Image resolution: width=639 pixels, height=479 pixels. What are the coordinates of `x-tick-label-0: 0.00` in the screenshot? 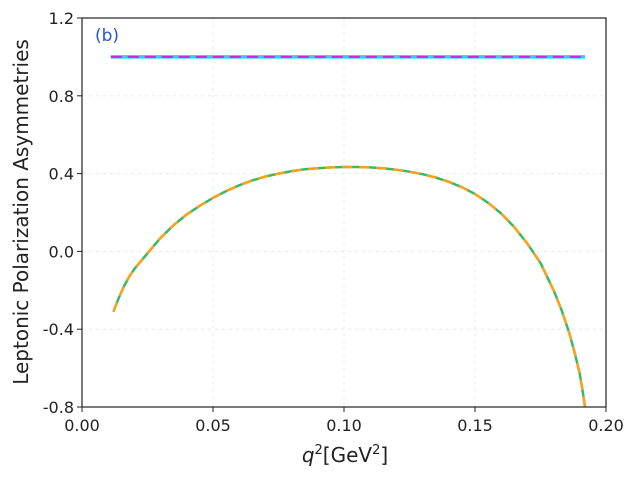 It's located at (82, 425).